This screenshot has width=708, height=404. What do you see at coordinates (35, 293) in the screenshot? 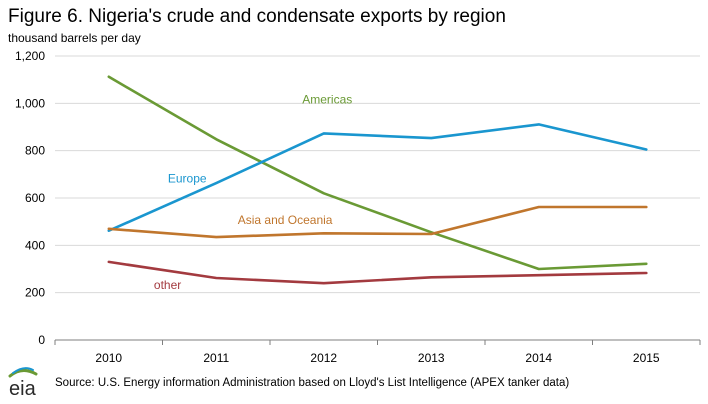
I see `y-tick-label: 200` at bounding box center [35, 293].